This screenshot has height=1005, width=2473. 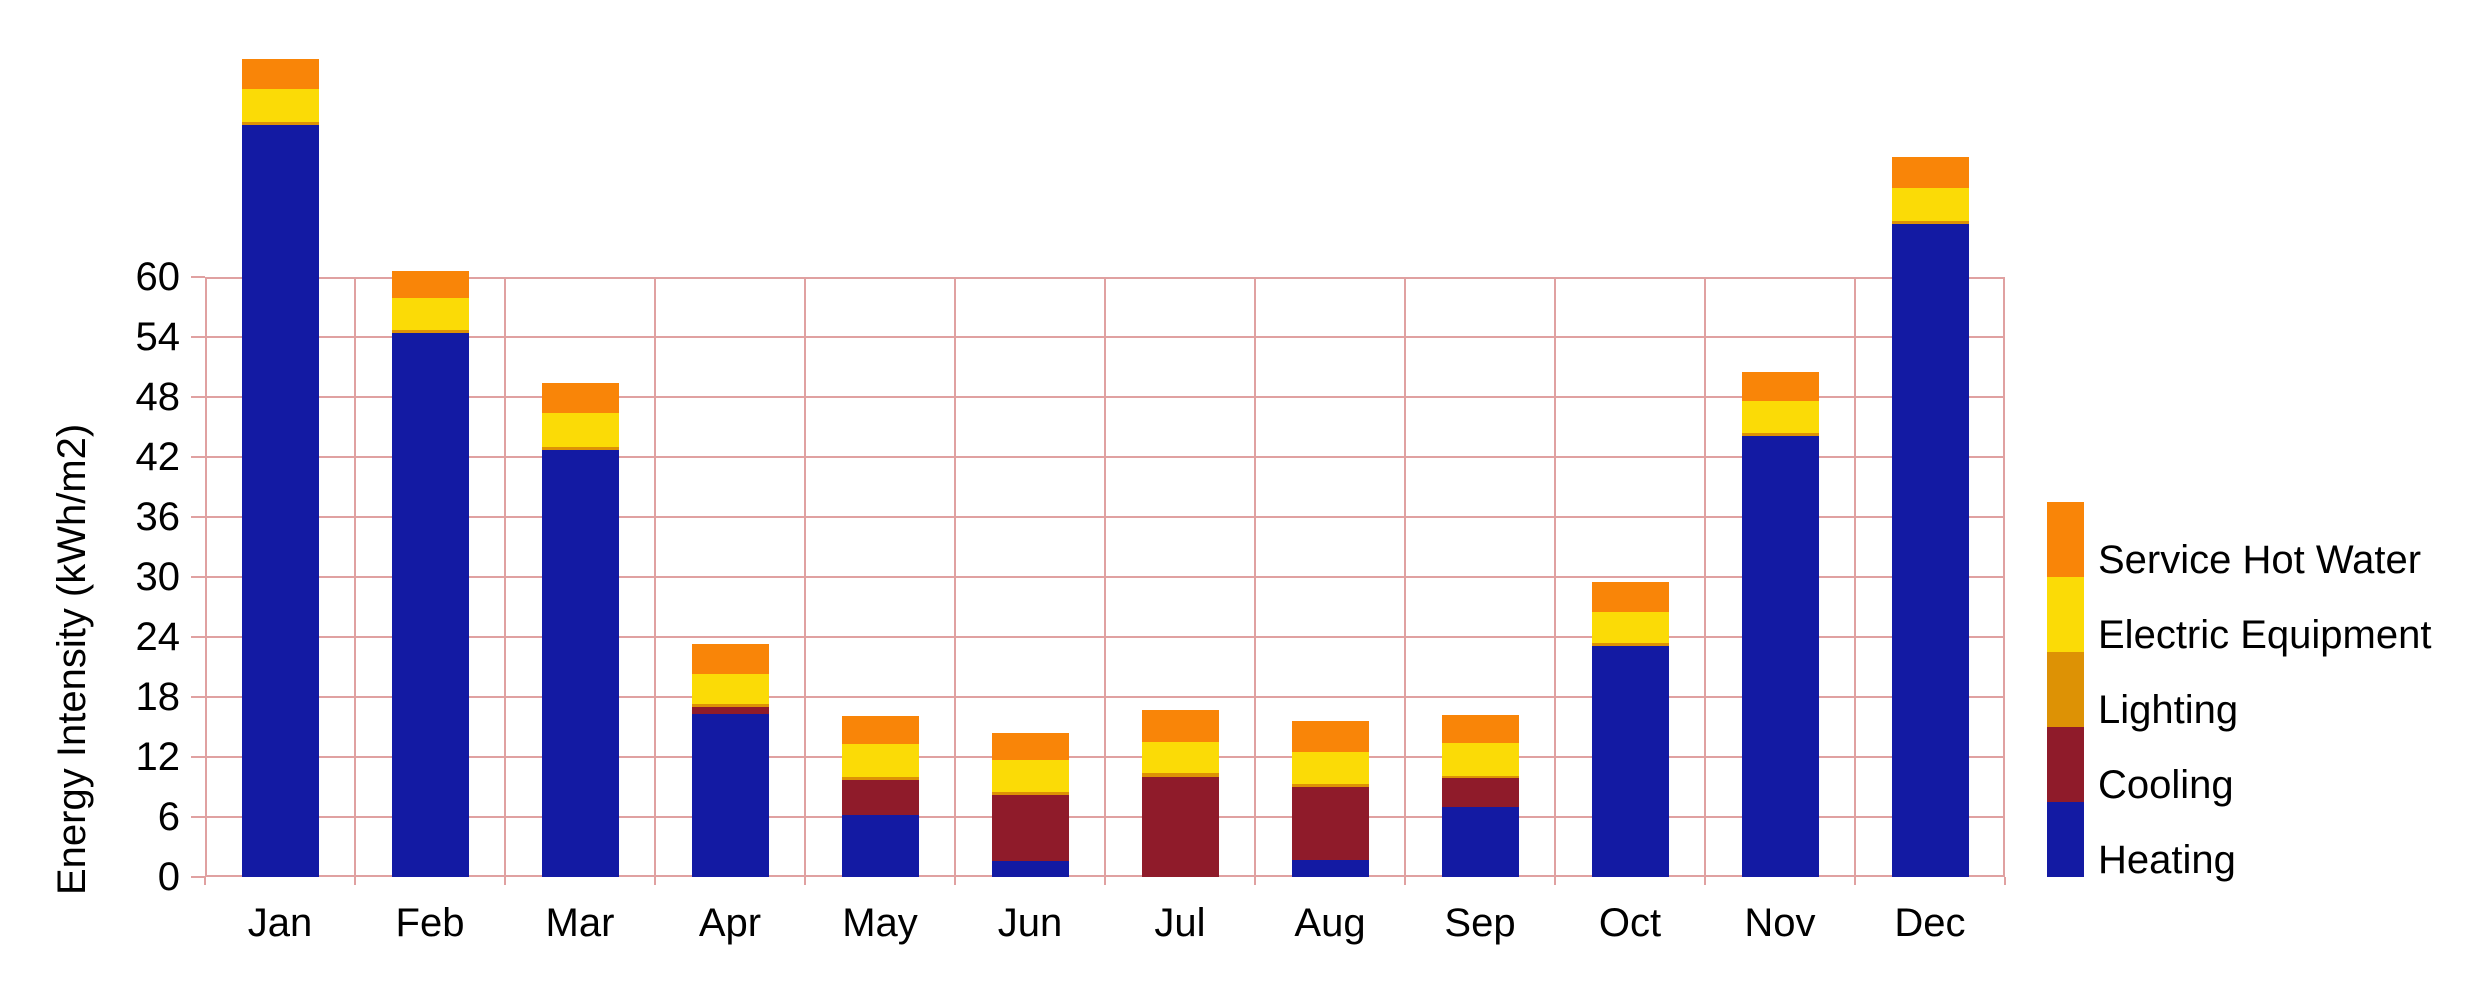 I want to click on bar-segment-lighting-jan, so click(x=280, y=123).